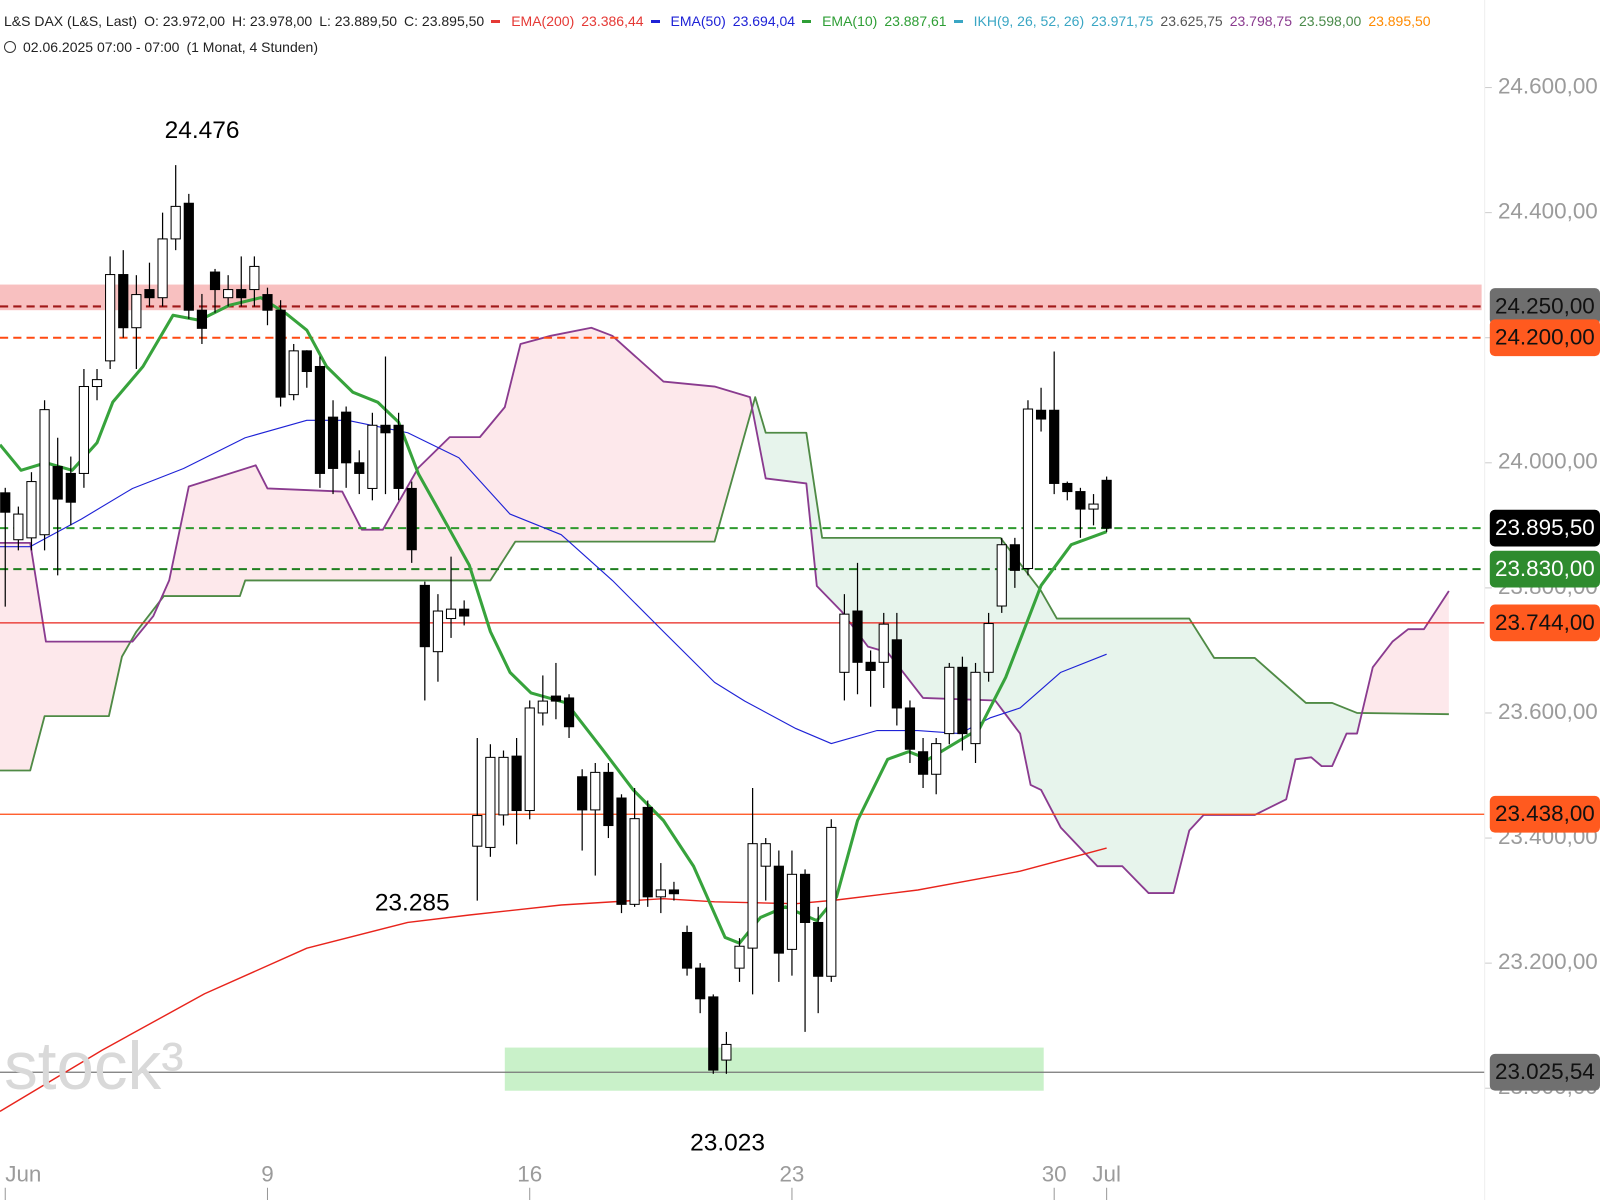 This screenshot has width=1600, height=1200. I want to click on ohlc-value: L: 23.889,50, so click(358, 21).